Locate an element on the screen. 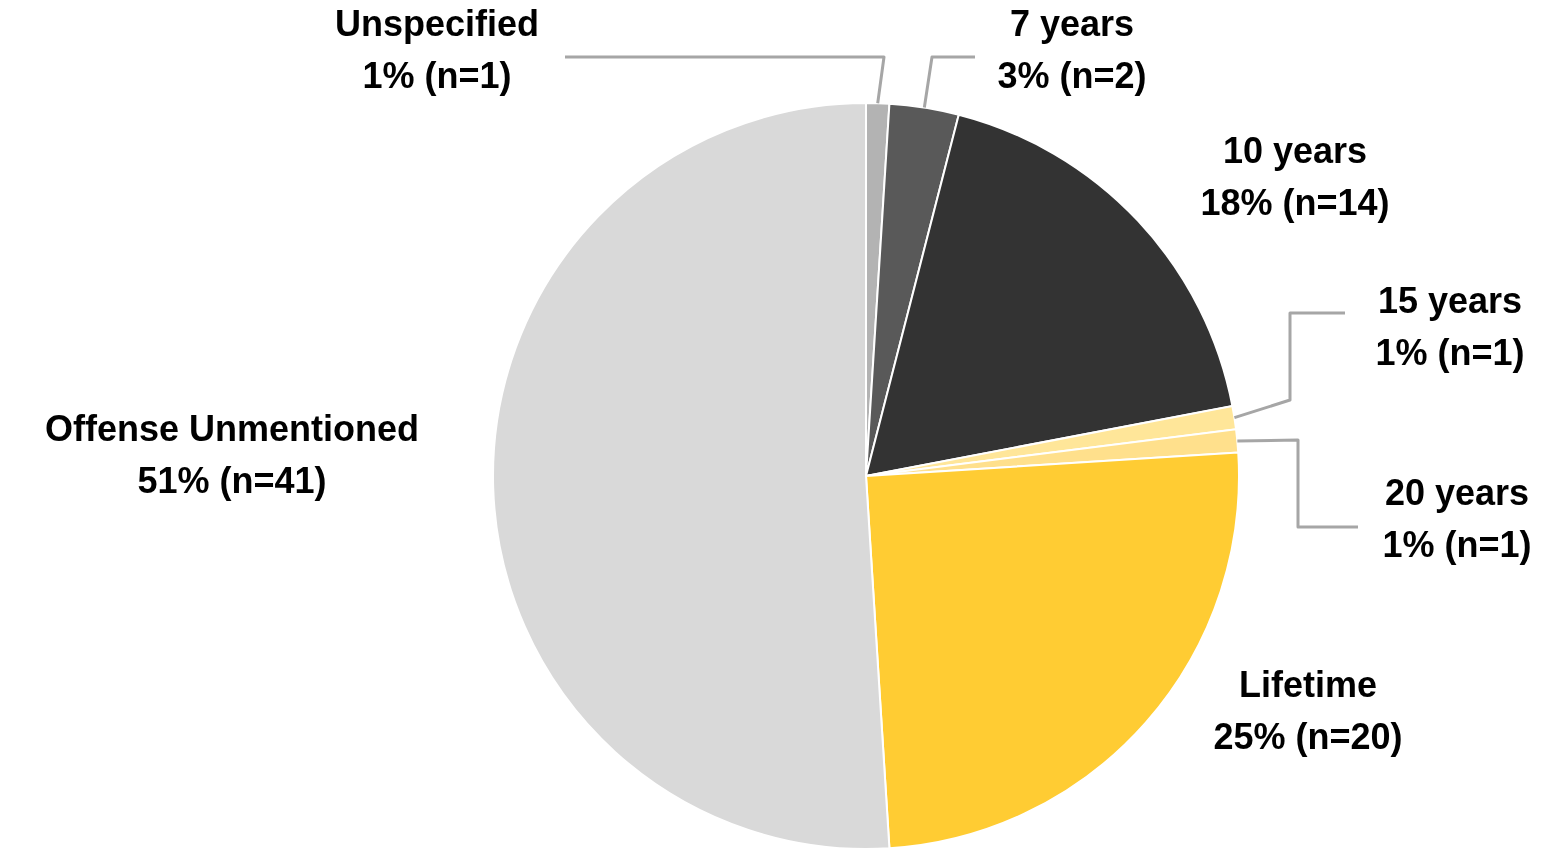 Image resolution: width=1552 pixels, height=850 pixels. data-label: 18% (n=14) is located at coordinates (1295, 202).